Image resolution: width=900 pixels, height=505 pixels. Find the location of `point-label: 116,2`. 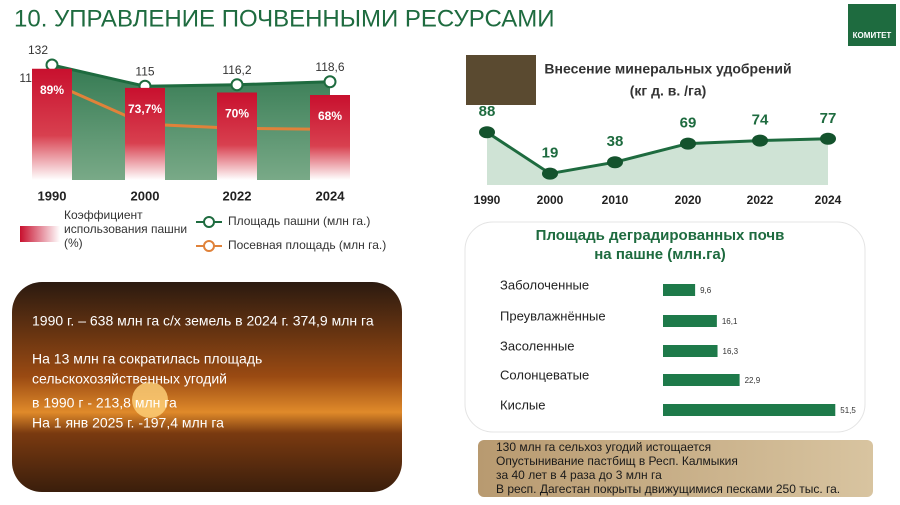

point-label: 116,2 is located at coordinates (236, 70).